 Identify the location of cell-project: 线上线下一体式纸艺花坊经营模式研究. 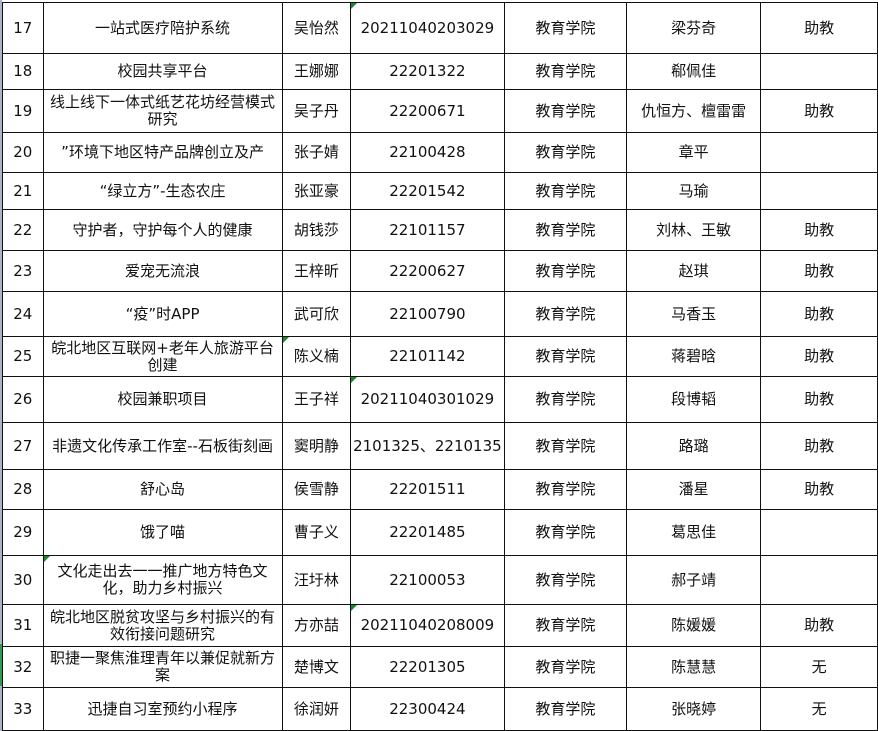
(162, 111).